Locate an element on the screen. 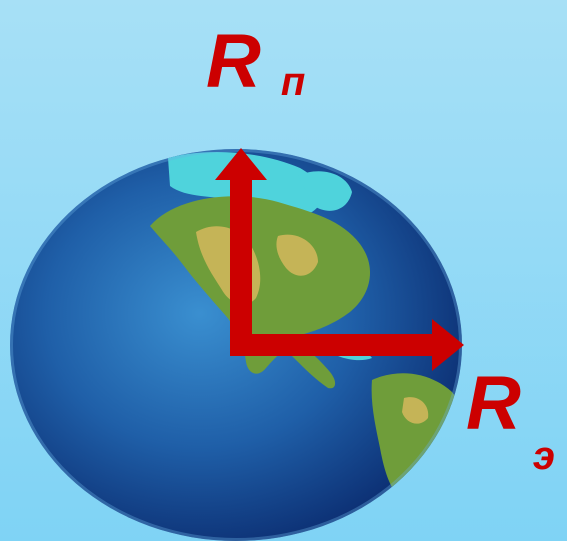 This screenshot has width=567, height=541. equatorial-radius-symbol: R is located at coordinates (493, 403).